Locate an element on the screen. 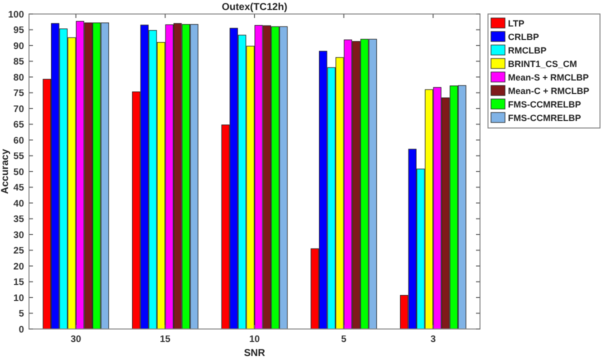  x-tick-label: 10 is located at coordinates (254, 339).